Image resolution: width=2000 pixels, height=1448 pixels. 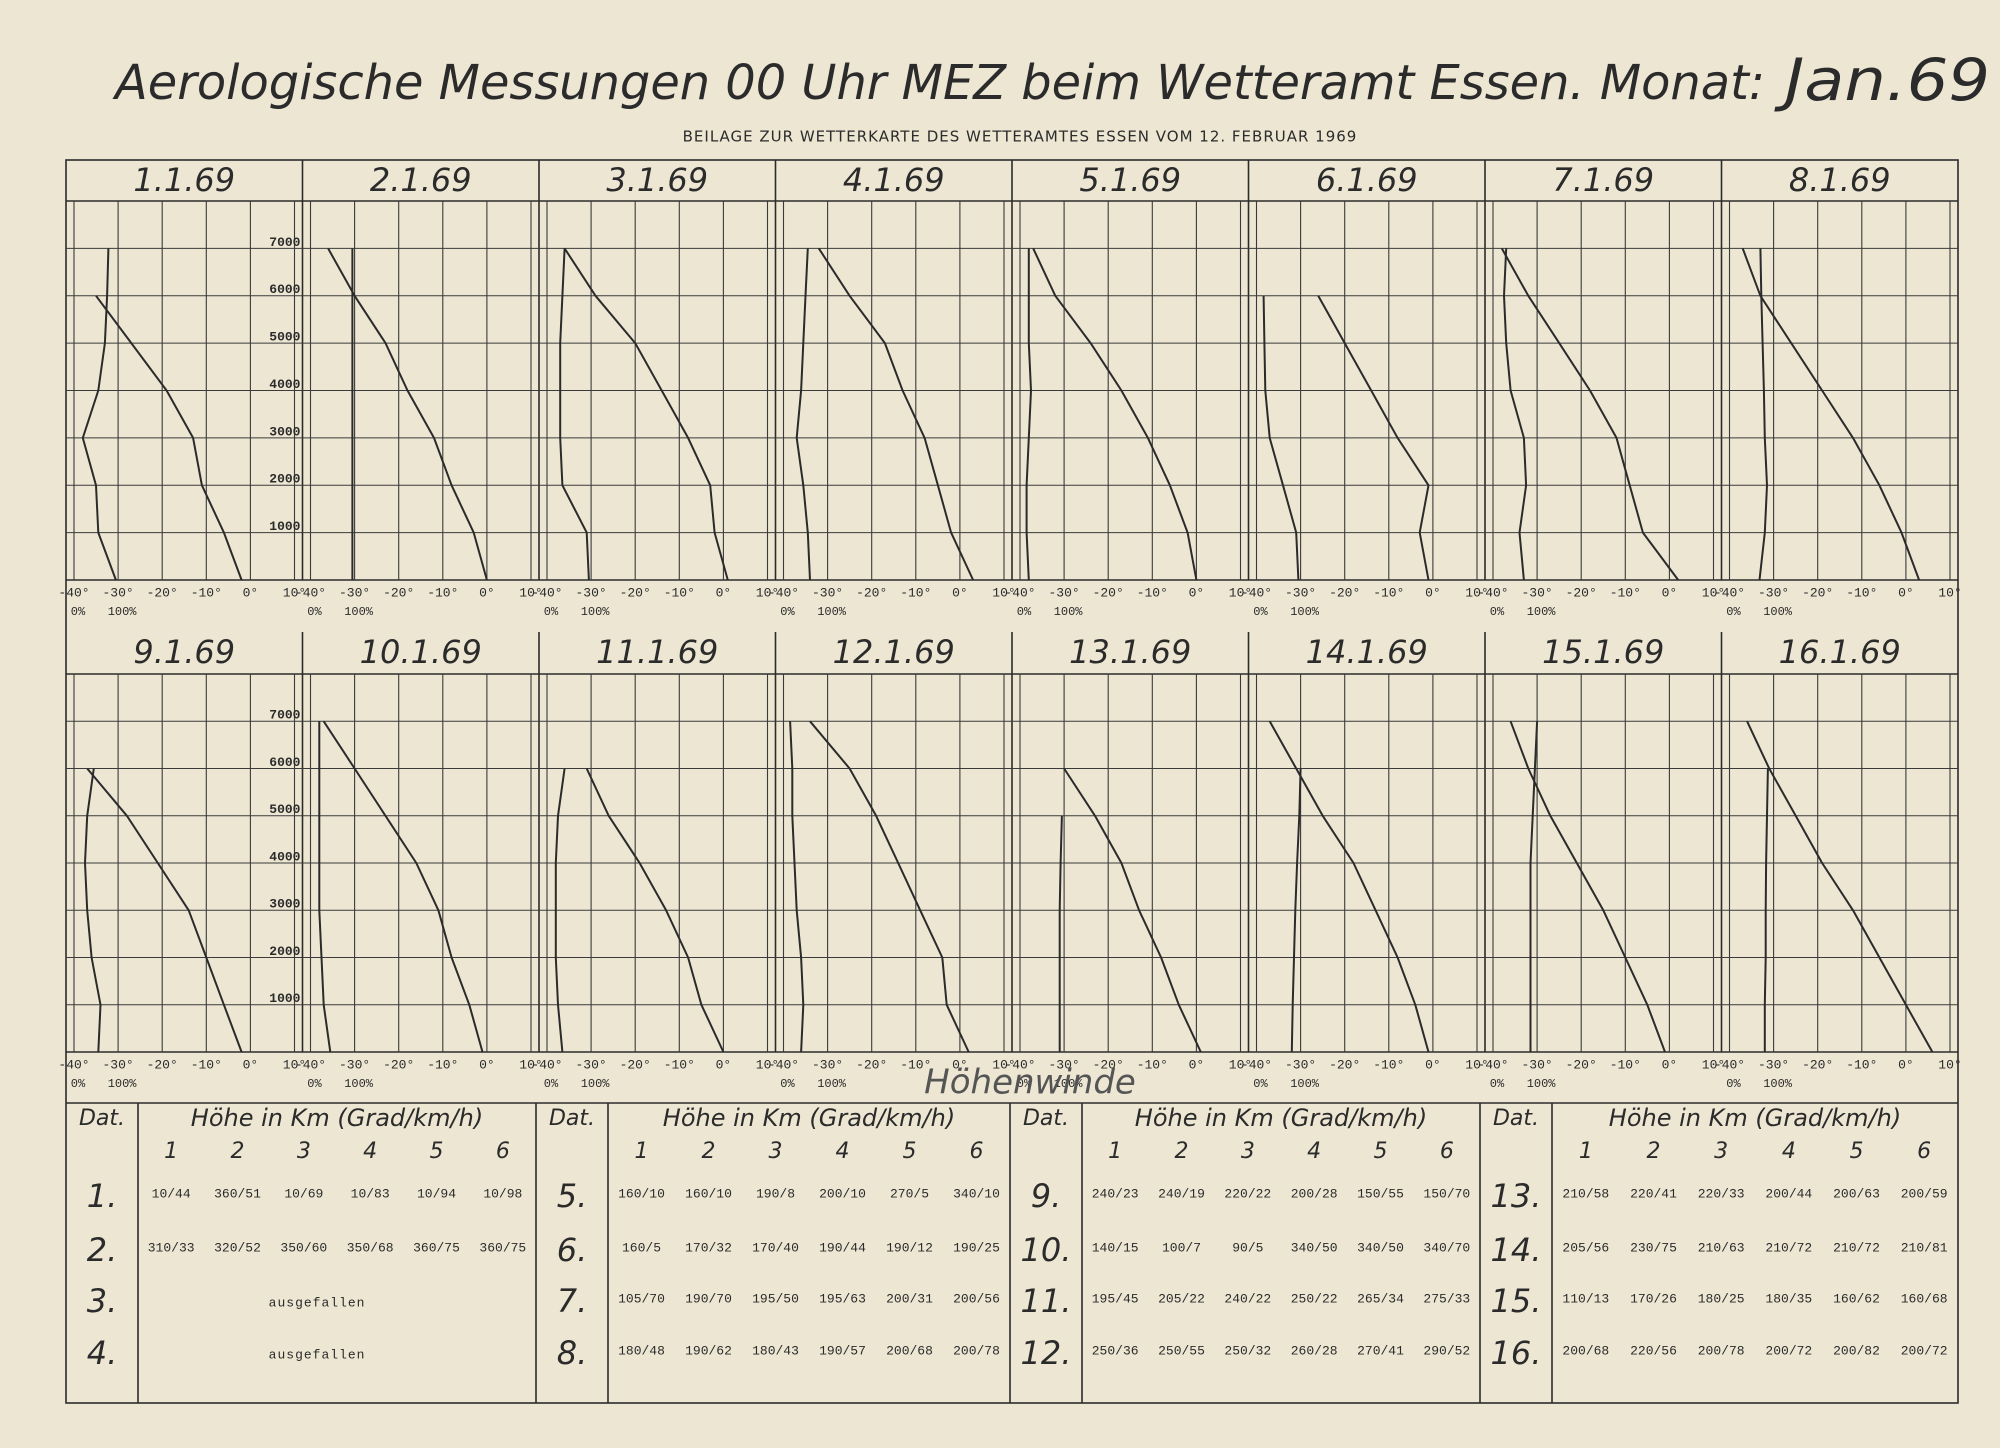 What do you see at coordinates (284, 384) in the screenshot?
I see `y-tick-label: 4000` at bounding box center [284, 384].